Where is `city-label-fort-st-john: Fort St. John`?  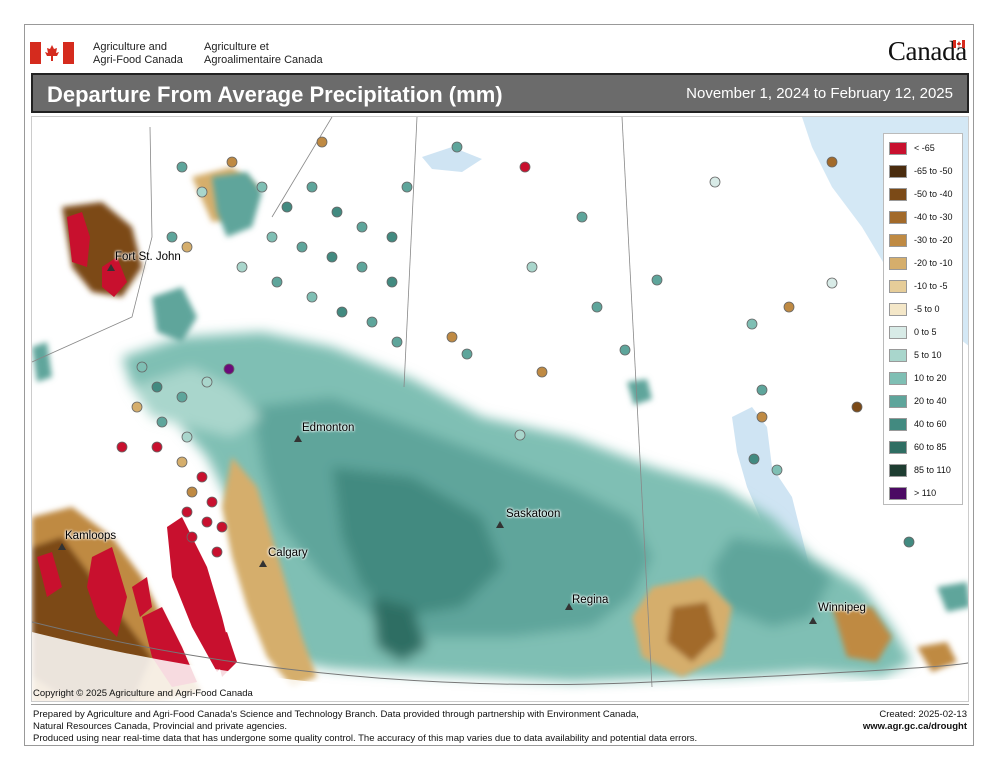 city-label-fort-st-john: Fort St. John is located at coordinates (148, 257).